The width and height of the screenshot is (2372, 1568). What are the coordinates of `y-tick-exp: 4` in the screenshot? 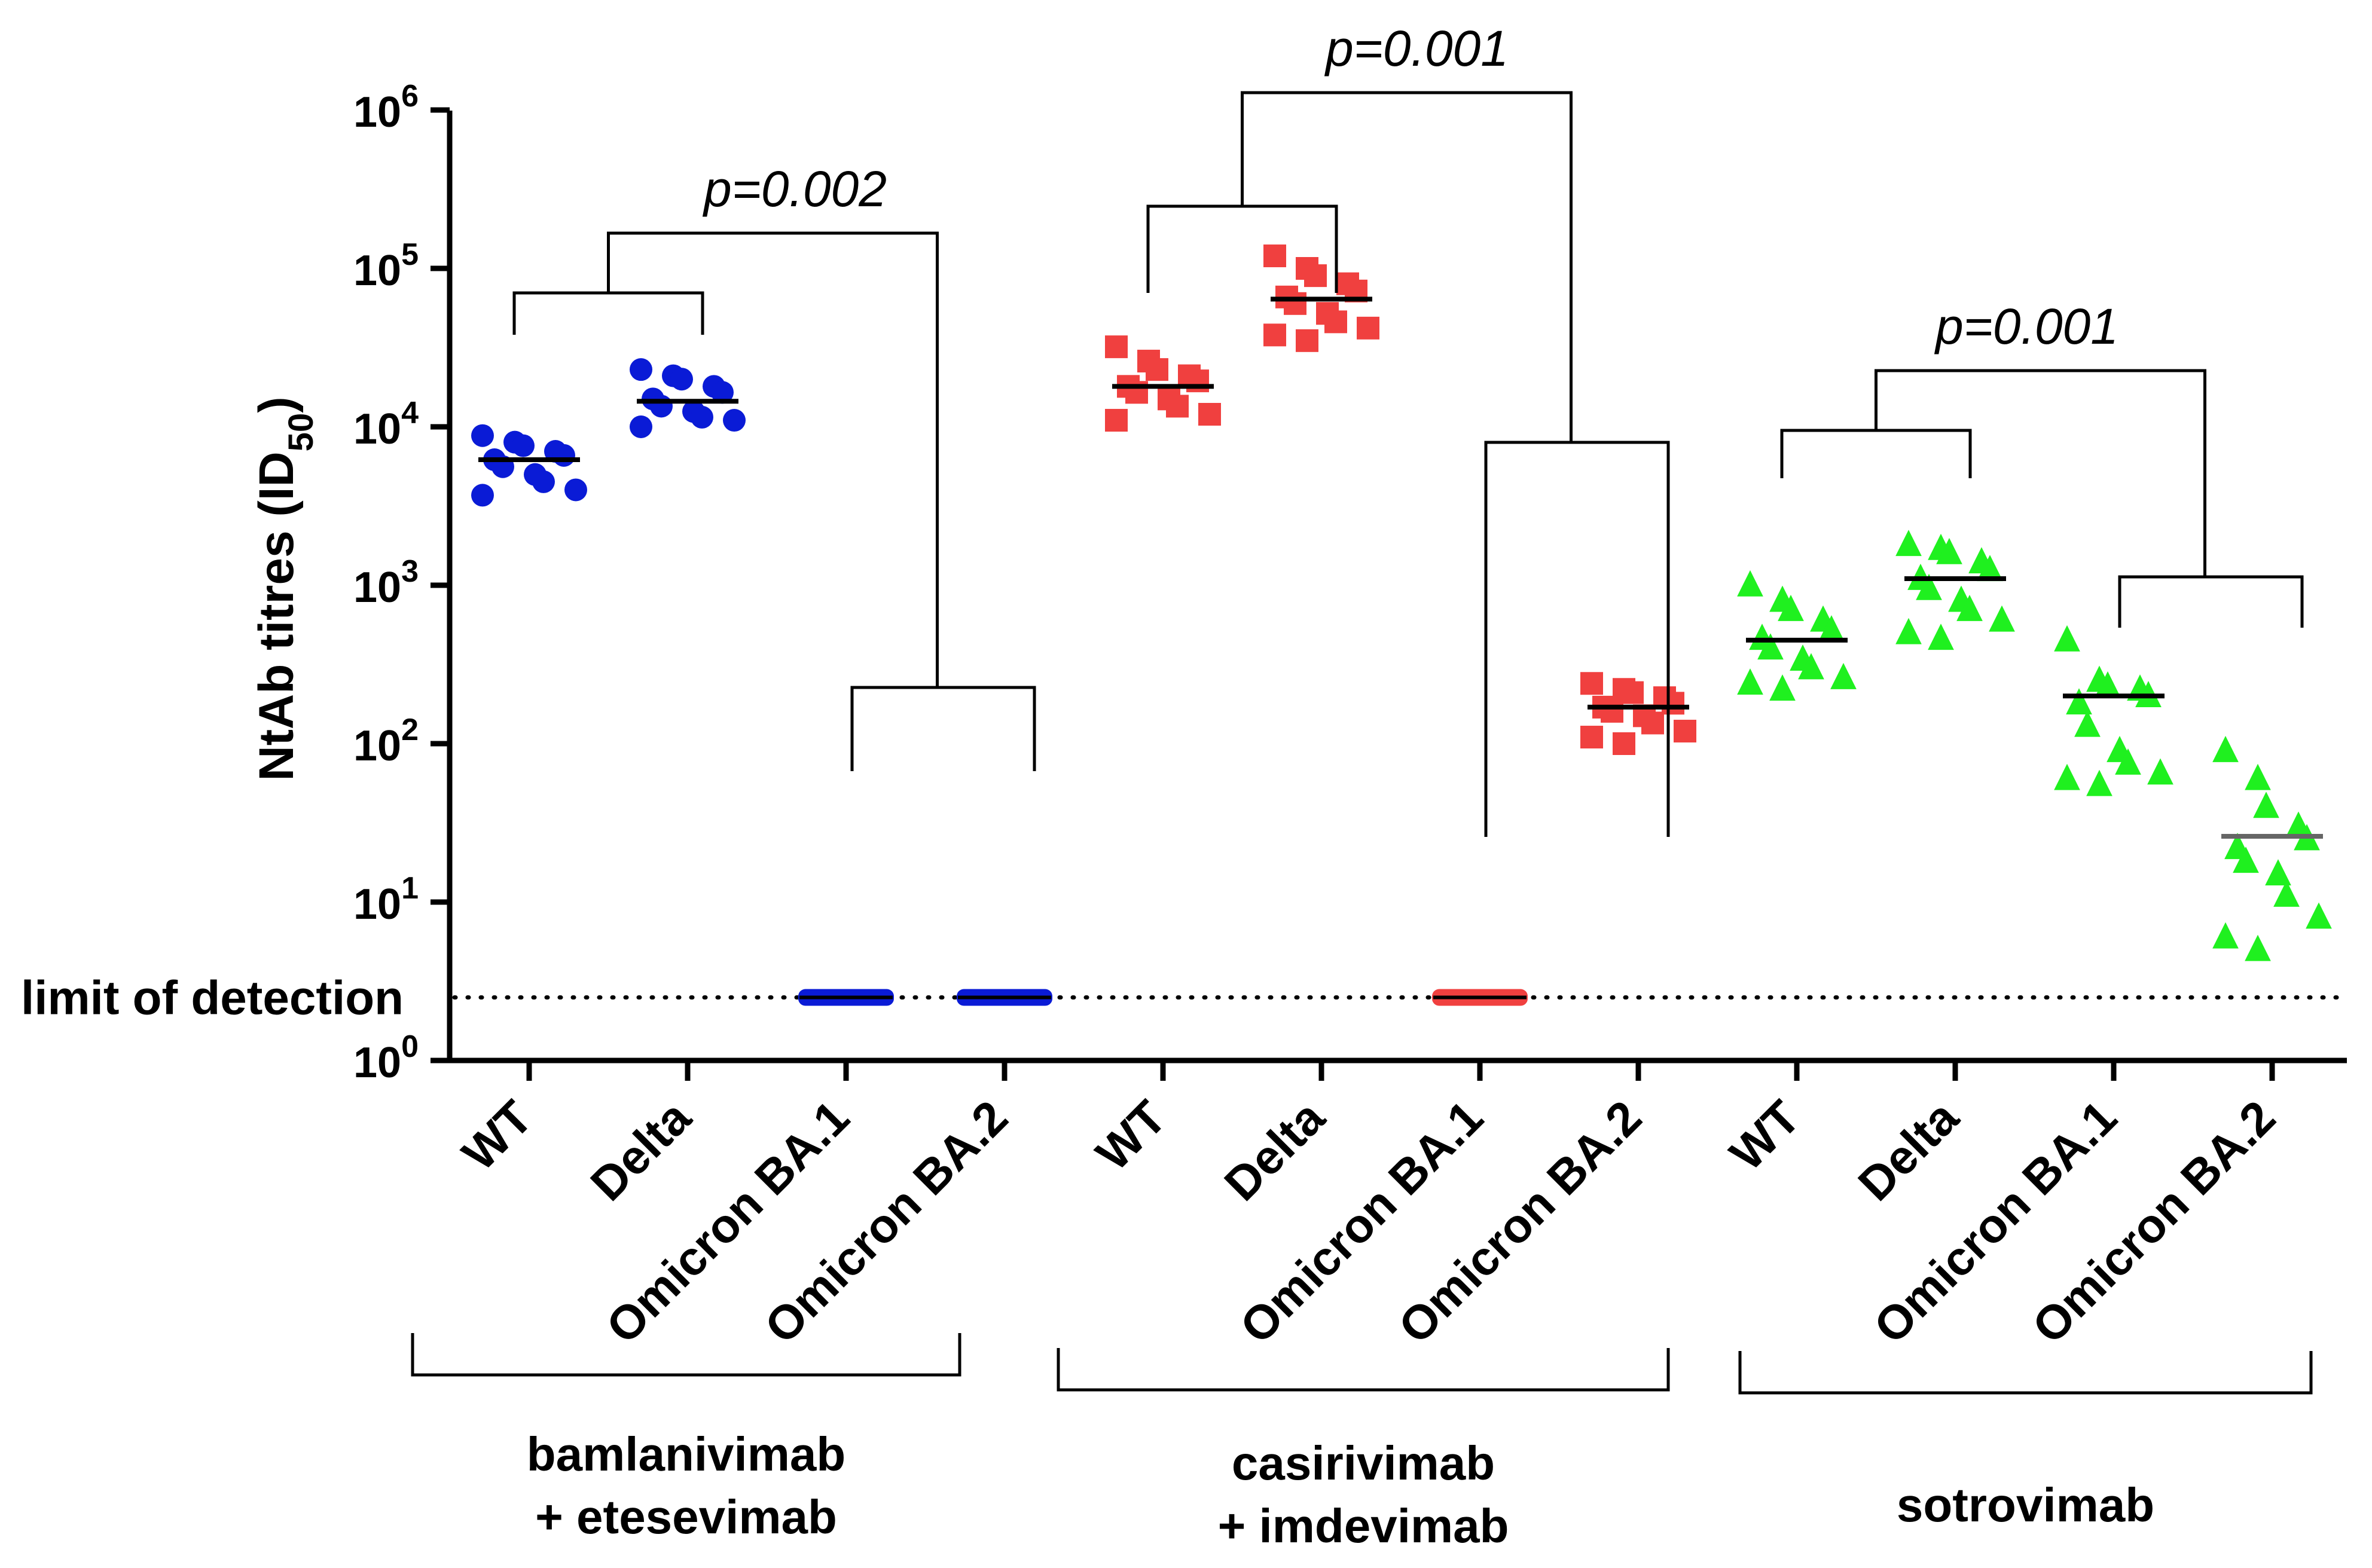 It's located at (410, 413).